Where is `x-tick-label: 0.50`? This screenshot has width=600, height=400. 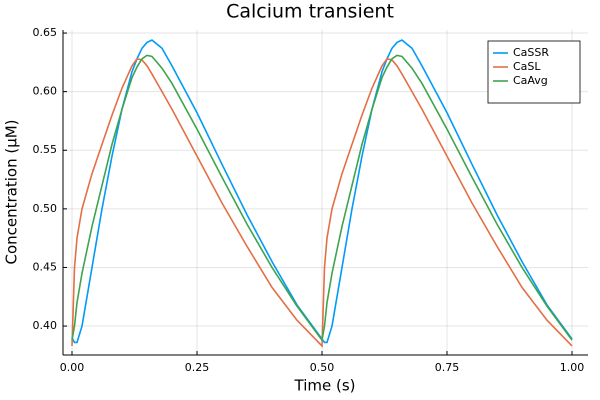 x-tick-label: 0.50 is located at coordinates (322, 367).